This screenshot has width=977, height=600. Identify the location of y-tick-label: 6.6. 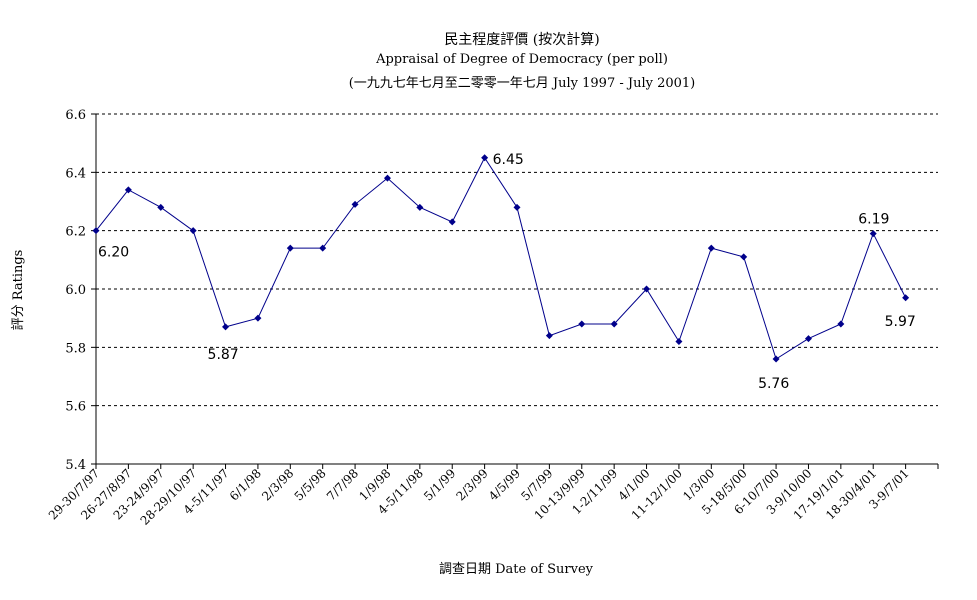
(75, 115).